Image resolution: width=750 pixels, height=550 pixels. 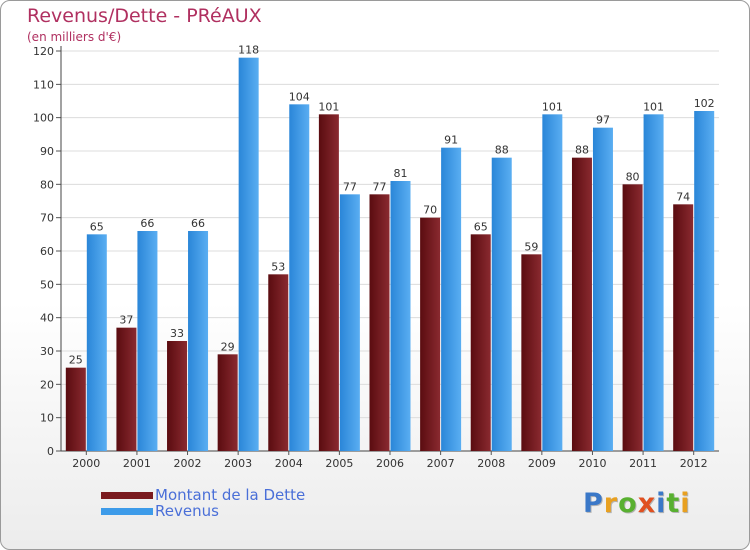 I want to click on data-label-revenue: 81, so click(x=401, y=173).